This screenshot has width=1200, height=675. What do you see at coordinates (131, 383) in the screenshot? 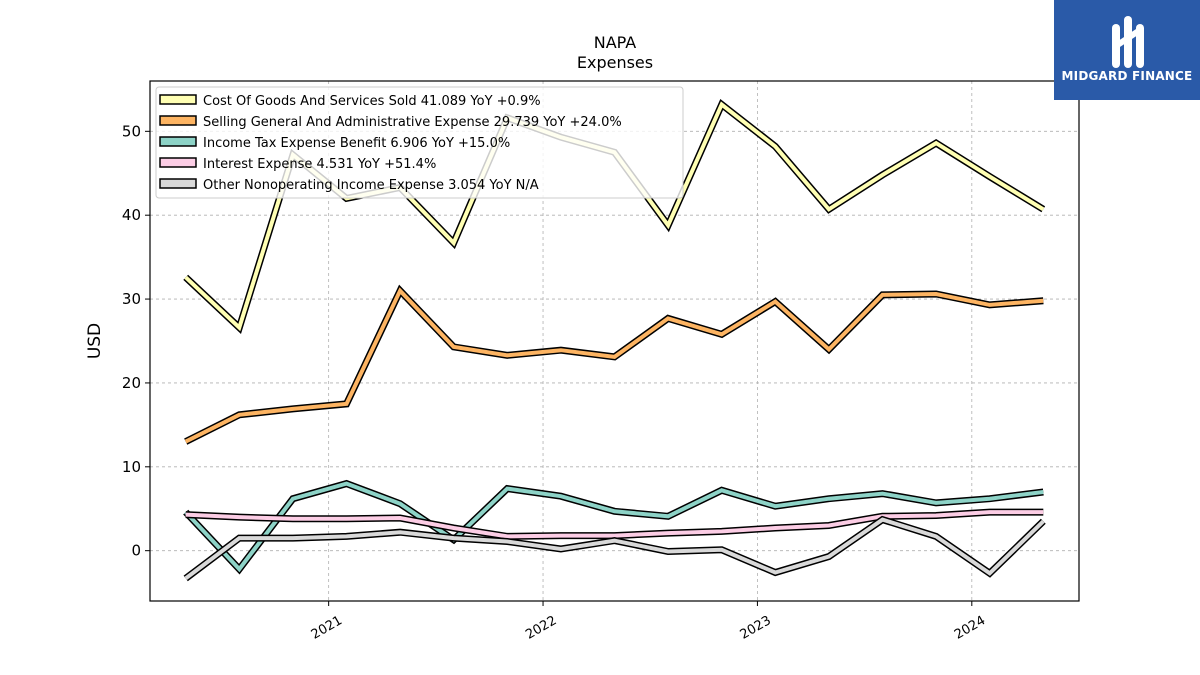
I see `y-tick-label: 20` at bounding box center [131, 383].